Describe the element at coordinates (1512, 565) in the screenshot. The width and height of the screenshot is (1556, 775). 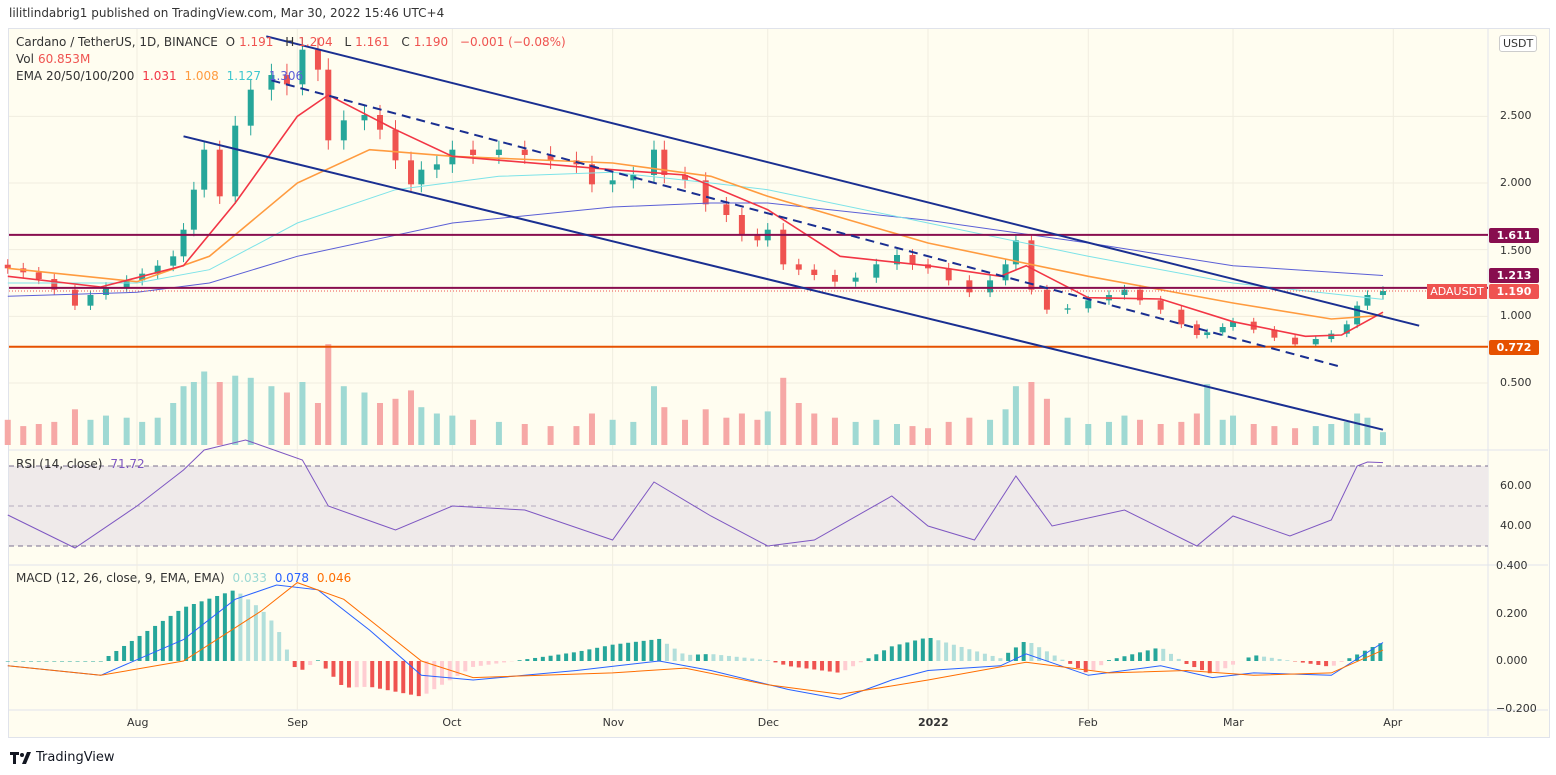
I see `macd-tick-label: 0.400` at that location.